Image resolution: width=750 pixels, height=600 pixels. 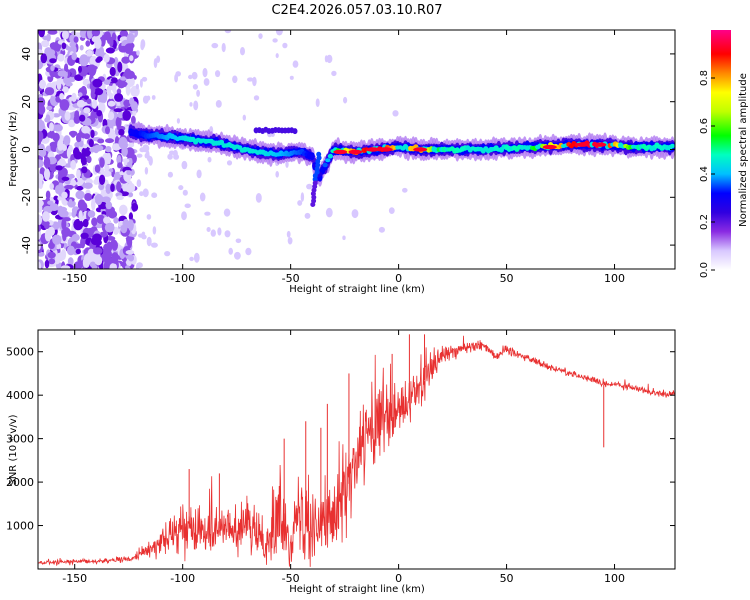 I want to click on x-tick-label: -150, so click(x=74, y=578).